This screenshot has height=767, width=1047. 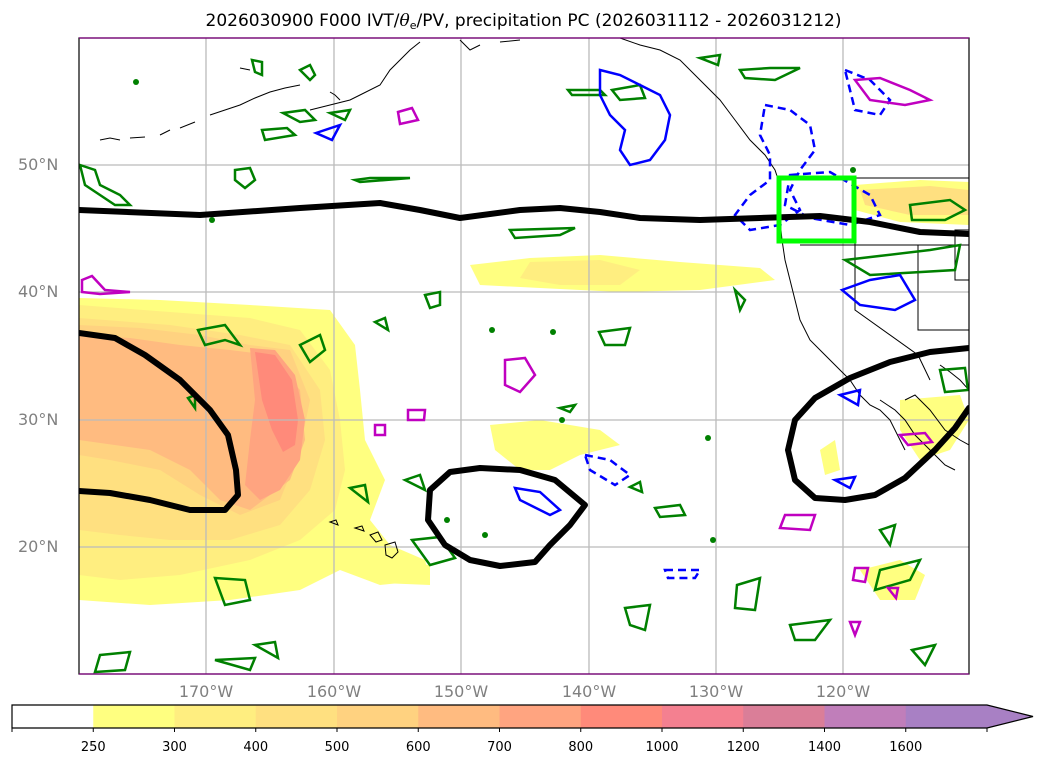 I want to click on colorbar-tick-label: 400, so click(x=256, y=747).